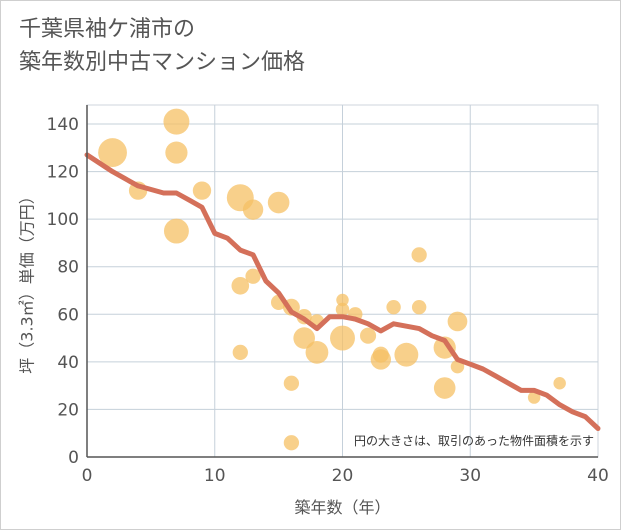  Describe the element at coordinates (27, 280) in the screenshot. I see `y-axis-title: 坪（3.3㎡）単価（万円）` at that location.